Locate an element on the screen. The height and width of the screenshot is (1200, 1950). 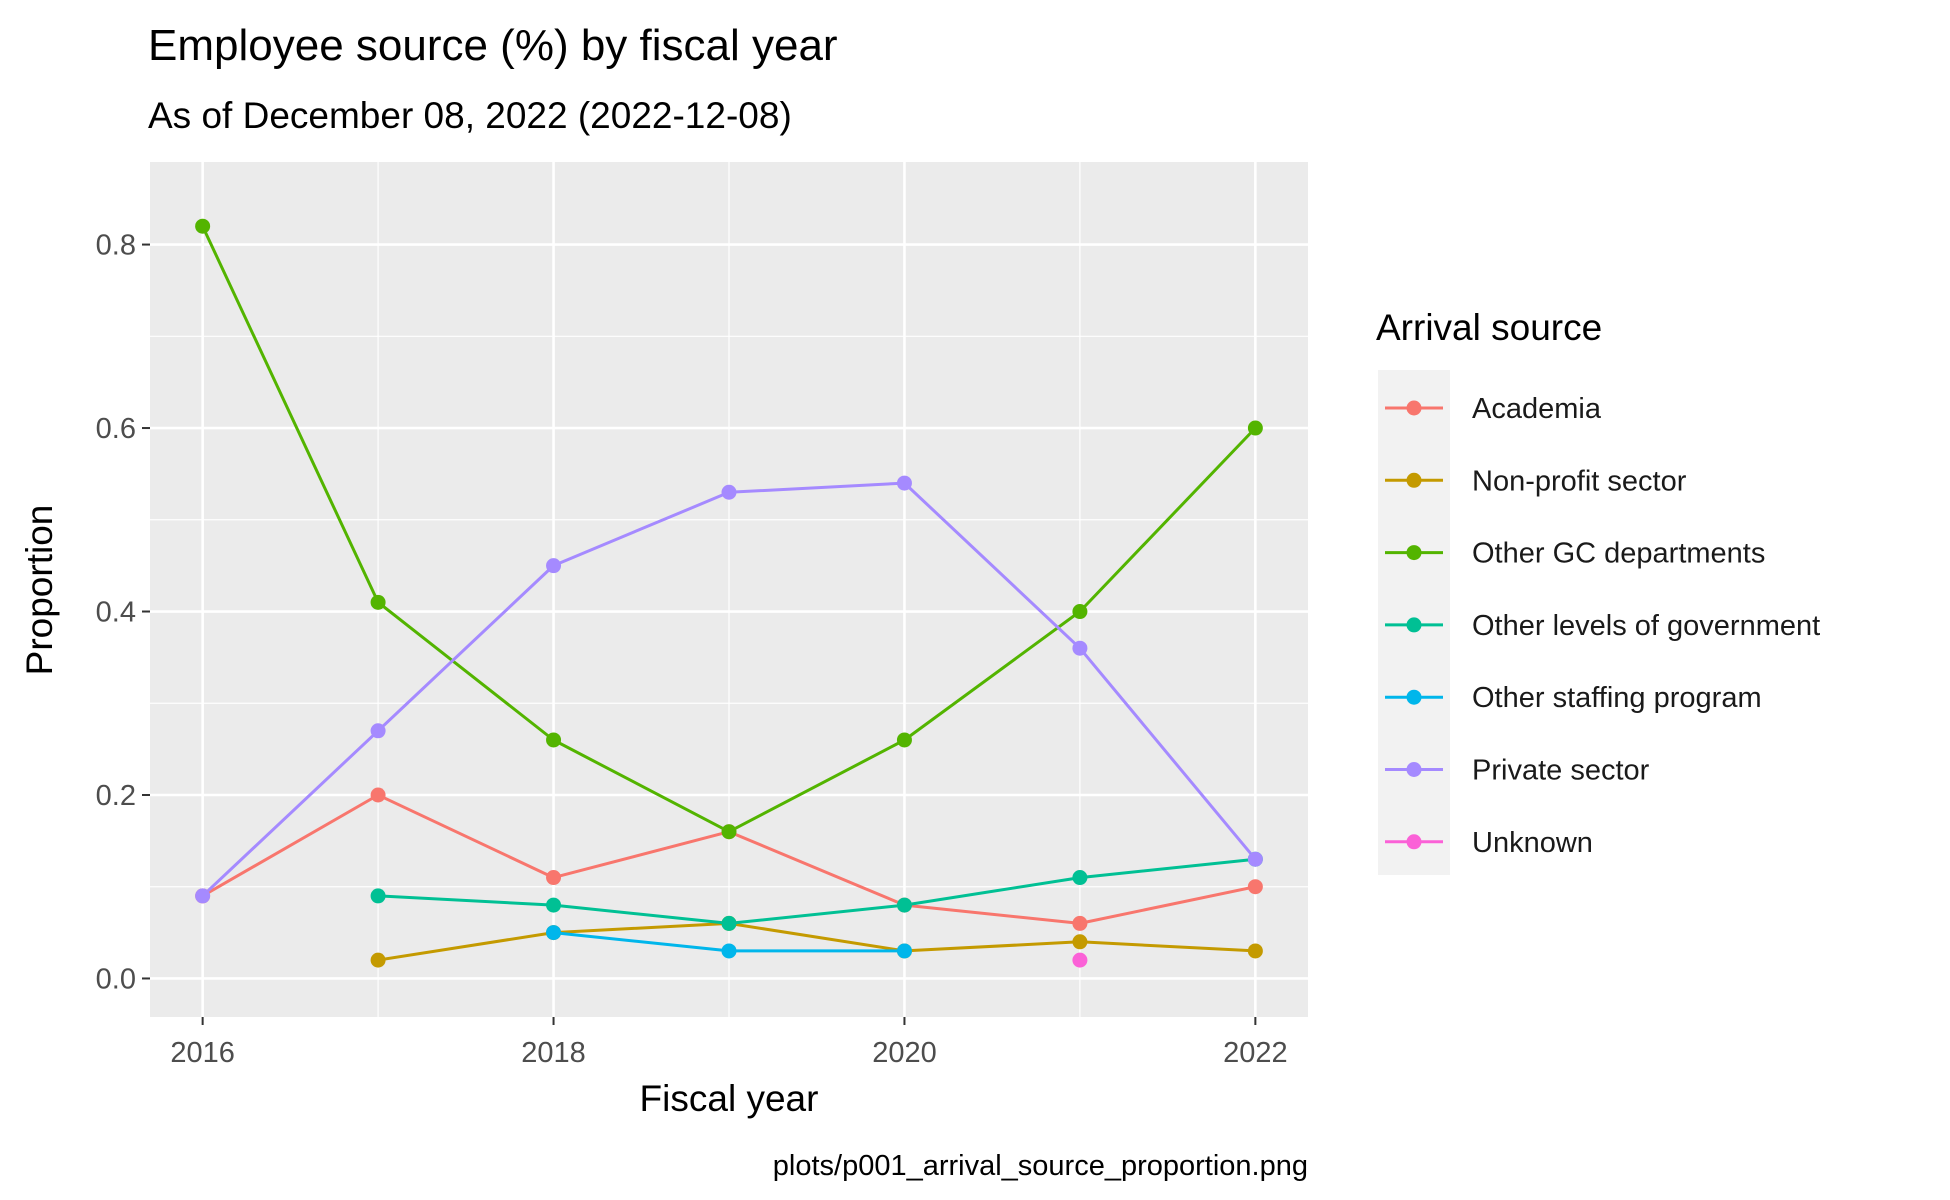
legend-label-other-gc-departments: Other GC departments is located at coordinates (1618, 554).